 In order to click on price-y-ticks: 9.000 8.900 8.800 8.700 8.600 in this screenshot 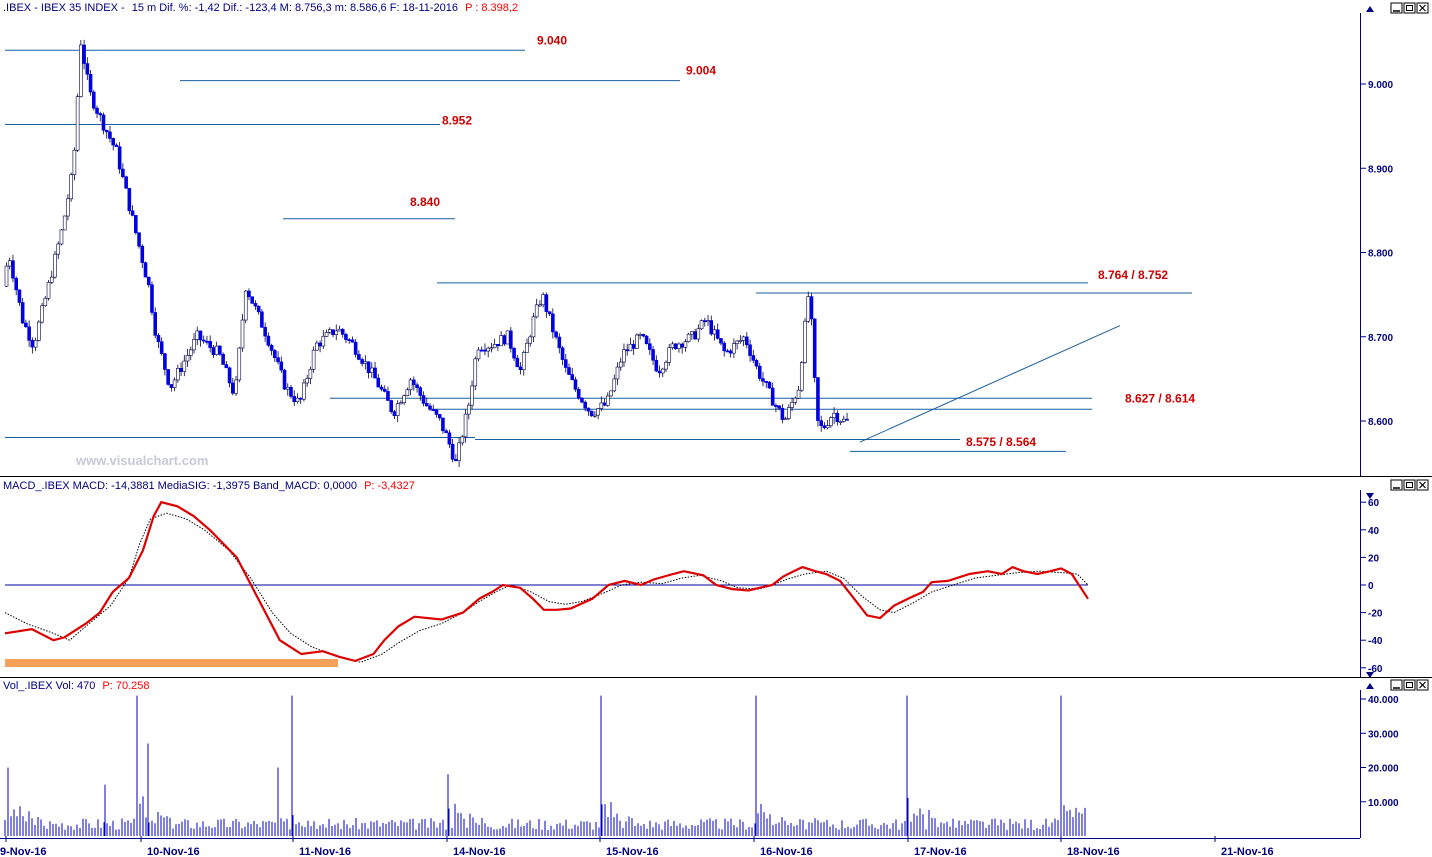, I will do `click(1376, 254)`.